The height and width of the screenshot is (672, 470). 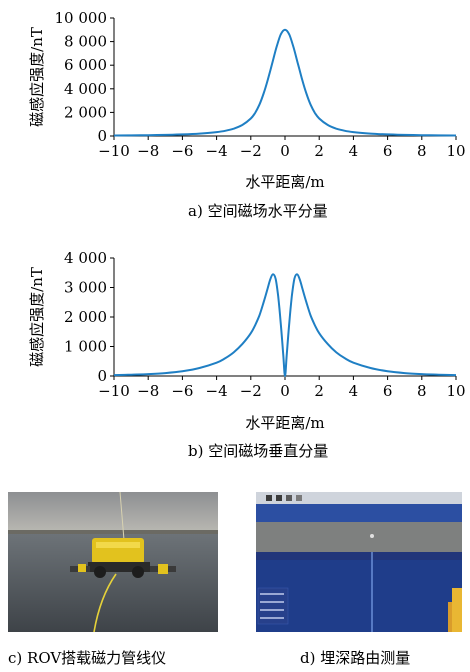 What do you see at coordinates (285, 325) in the screenshot?
I see `vertical-component-line` at bounding box center [285, 325].